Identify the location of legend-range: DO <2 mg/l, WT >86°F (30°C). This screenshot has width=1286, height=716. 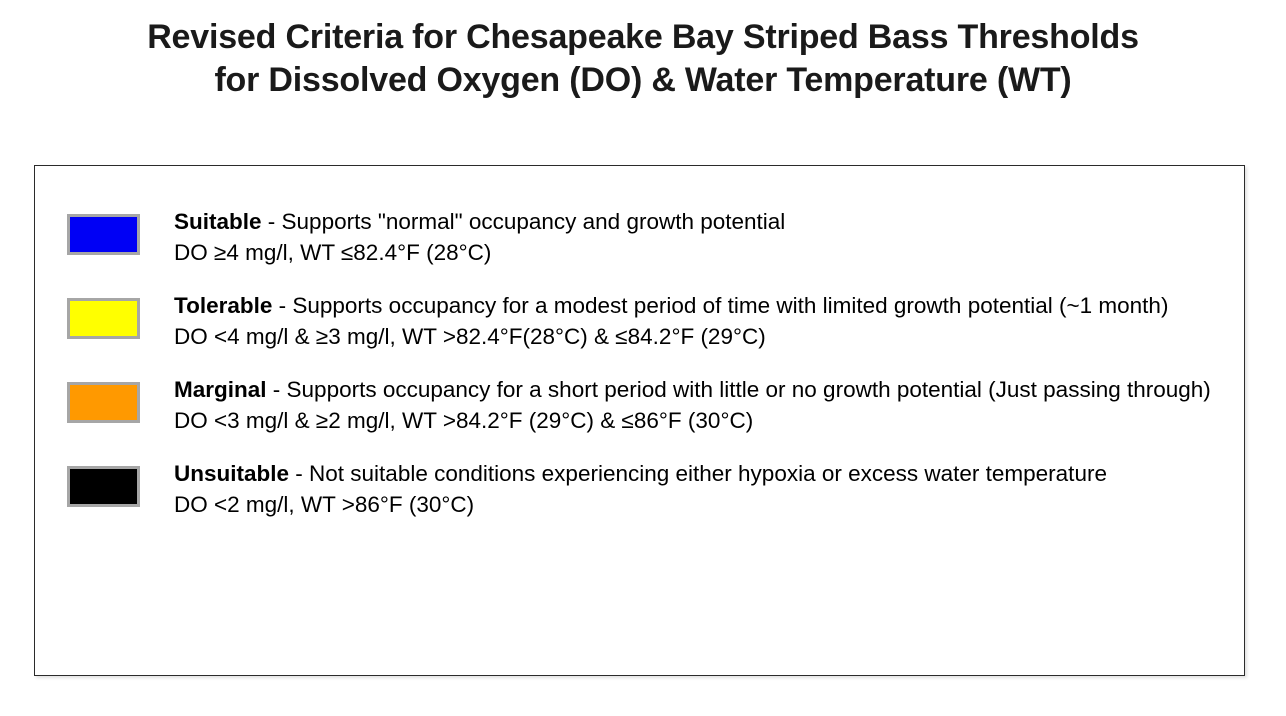
(324, 504).